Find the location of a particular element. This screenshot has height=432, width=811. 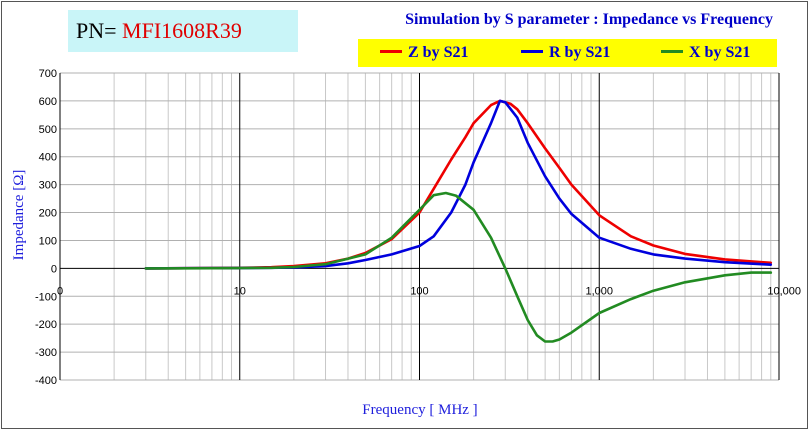

x-tick-label: 100 is located at coordinates (419, 291).